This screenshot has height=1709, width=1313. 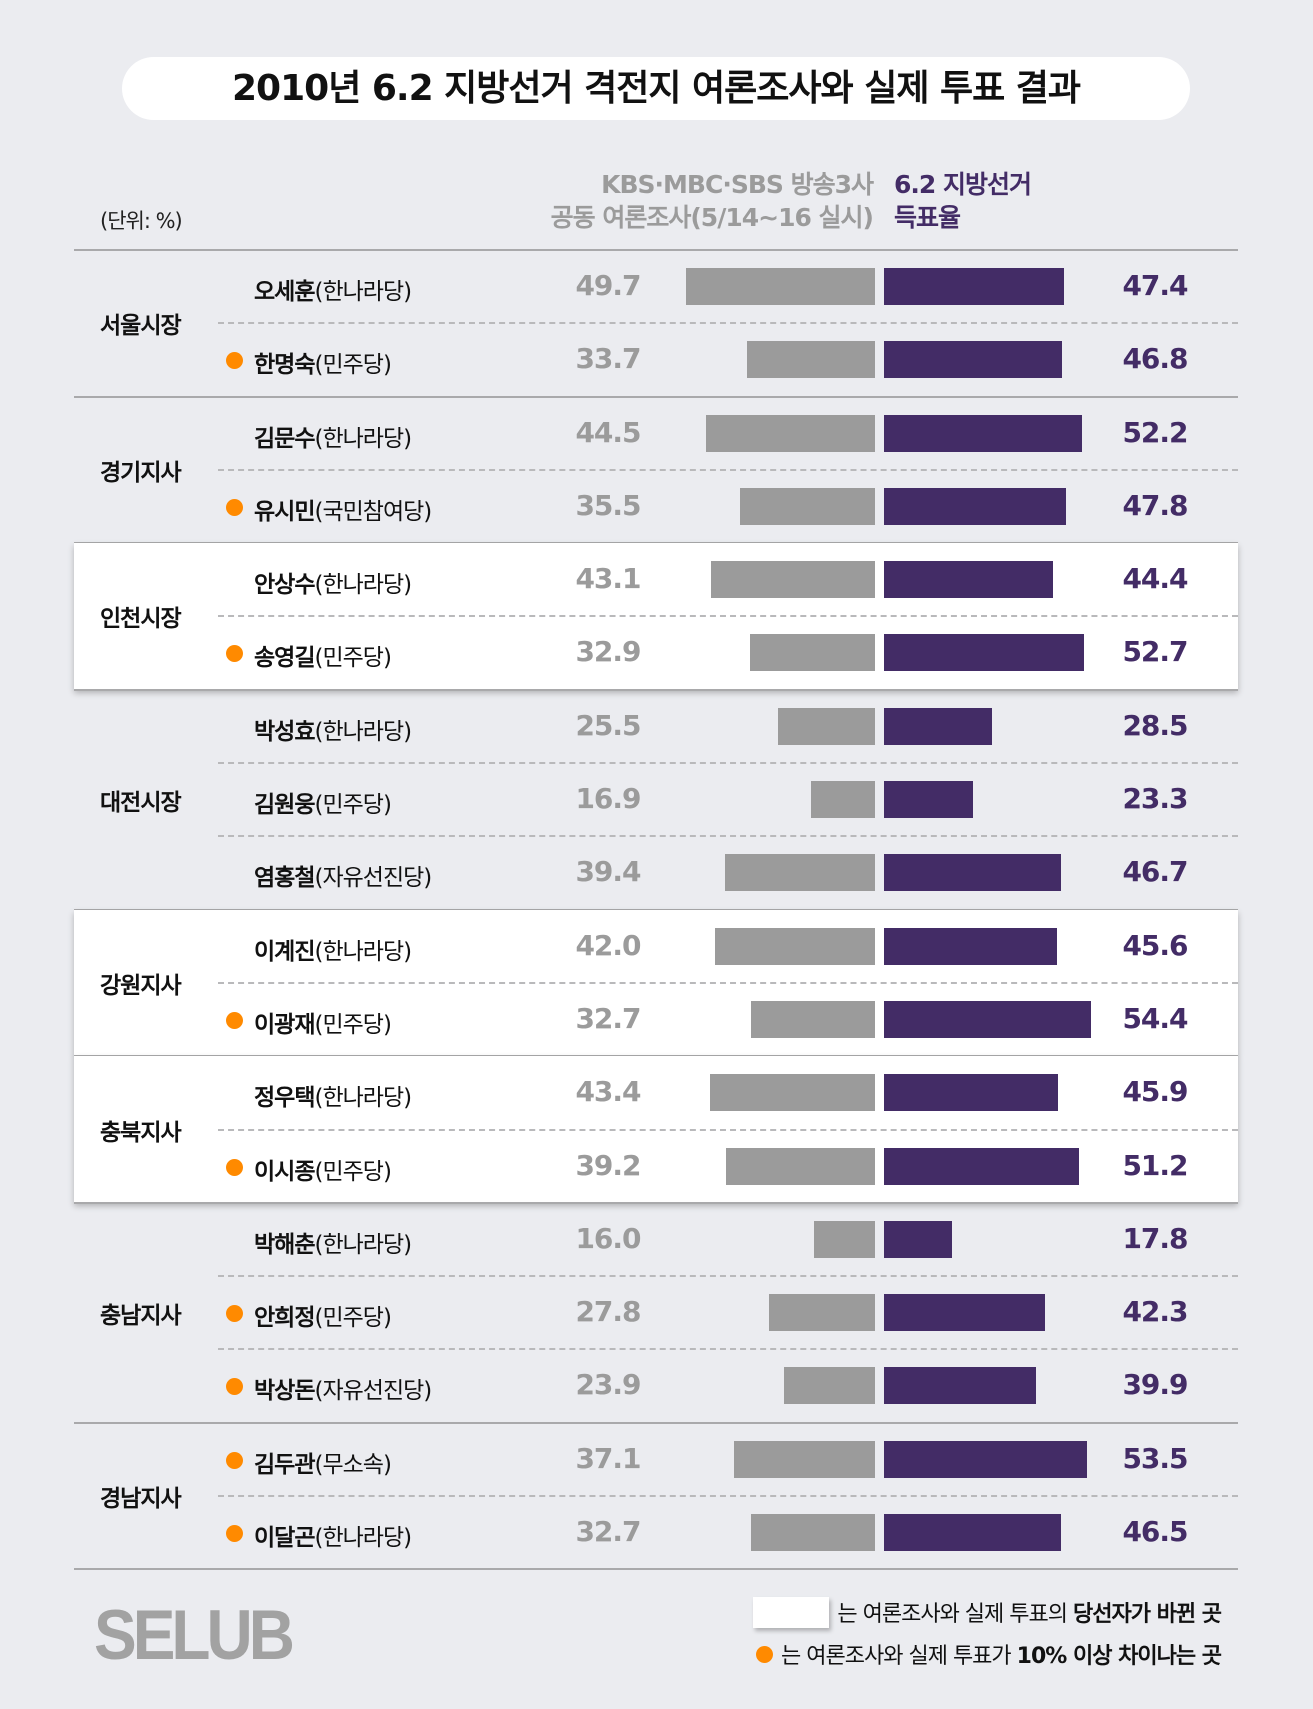 What do you see at coordinates (656, 286) in the screenshot?
I see `candidate-row: 오세훈(한나라당) 49.7 47.4` at bounding box center [656, 286].